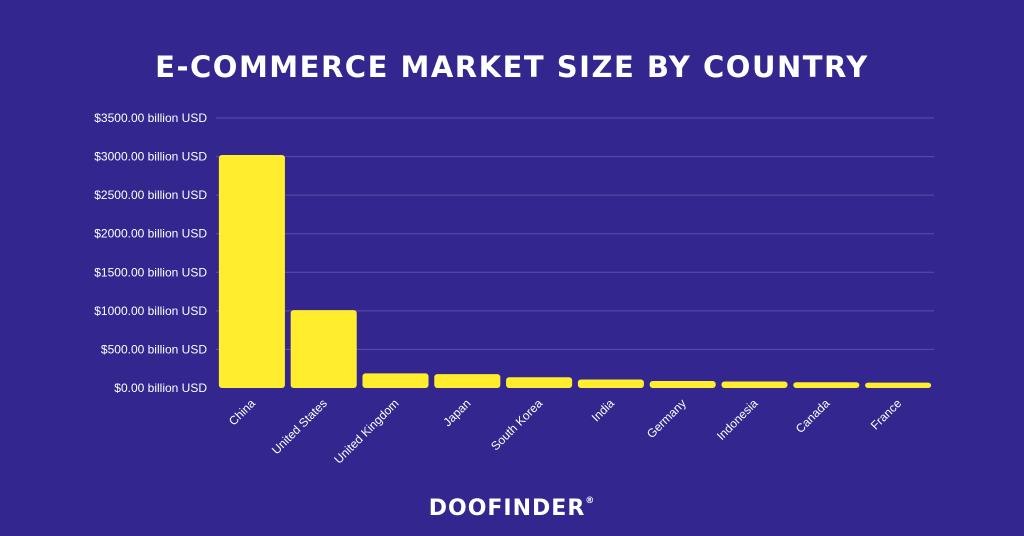  What do you see at coordinates (898, 385) in the screenshot?
I see `bar-france` at bounding box center [898, 385].